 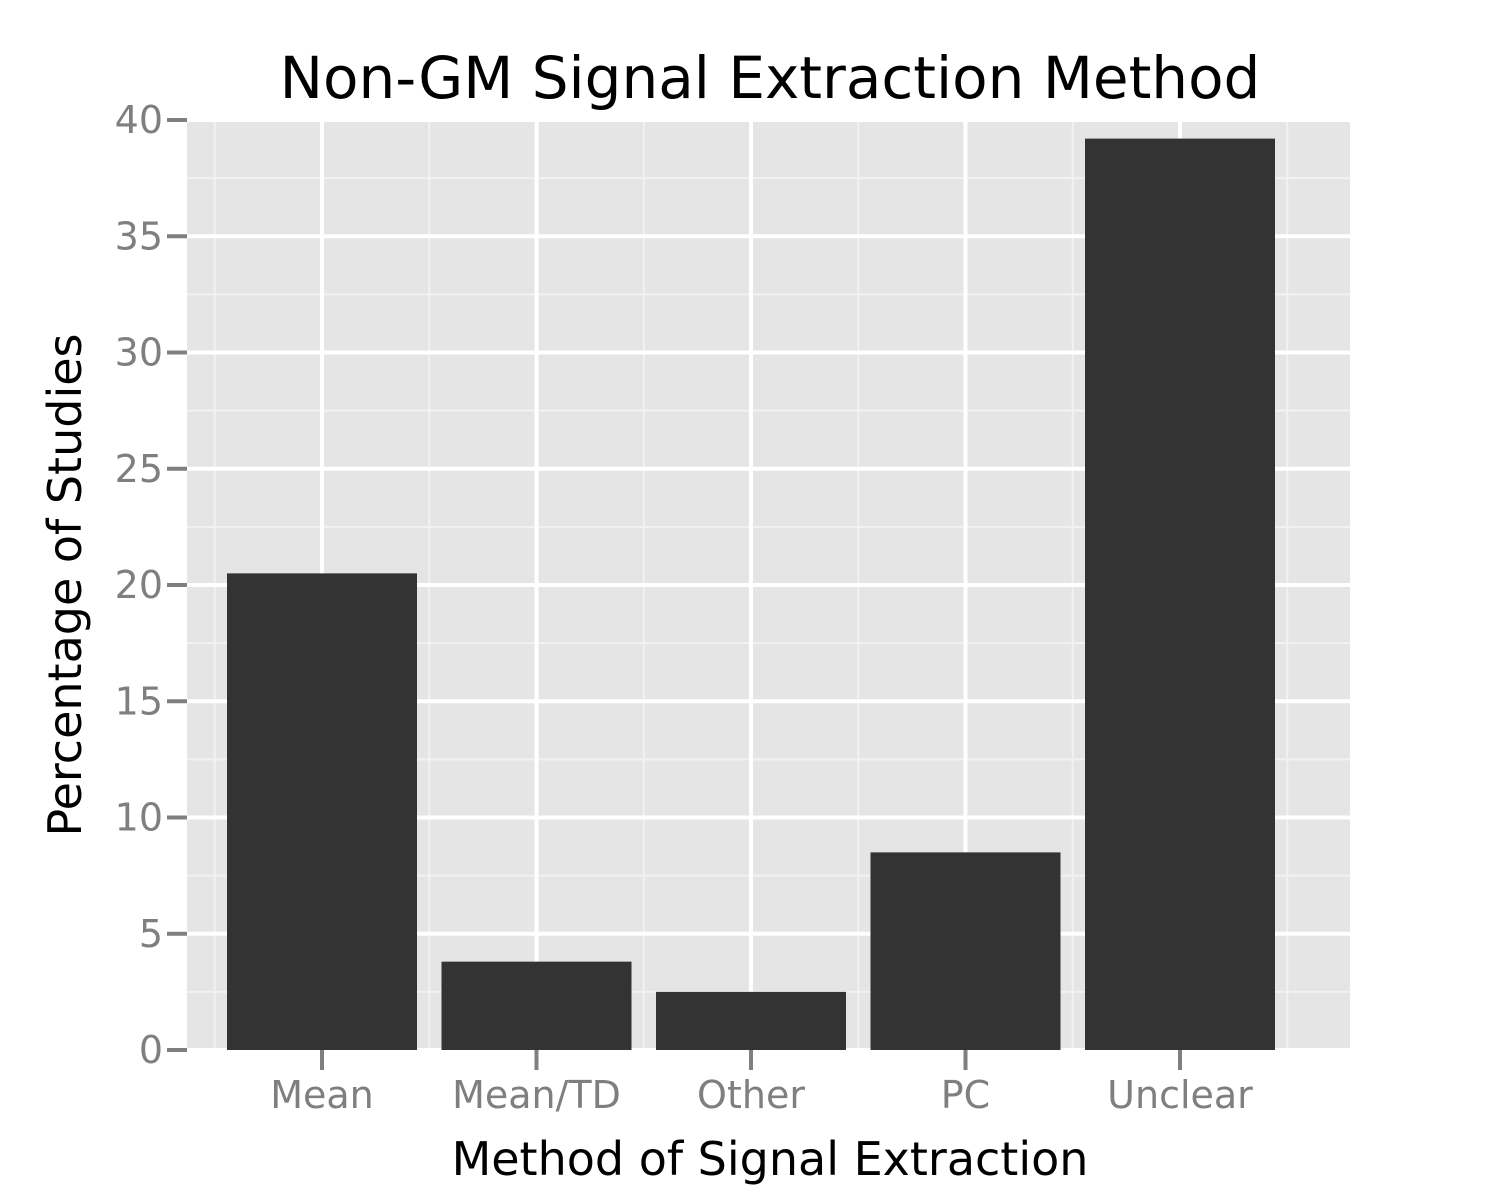 What do you see at coordinates (751, 1020) in the screenshot?
I see `bar-other` at bounding box center [751, 1020].